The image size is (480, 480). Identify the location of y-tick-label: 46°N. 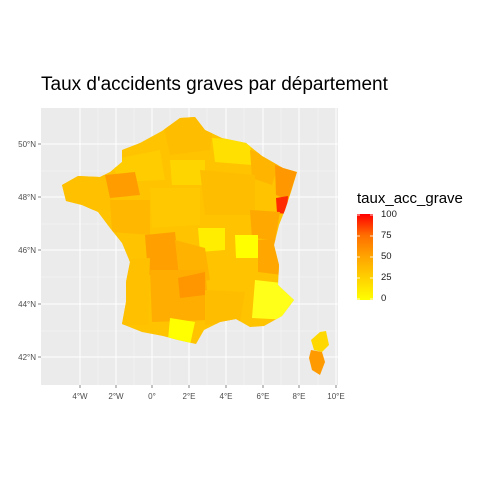
(27, 250).